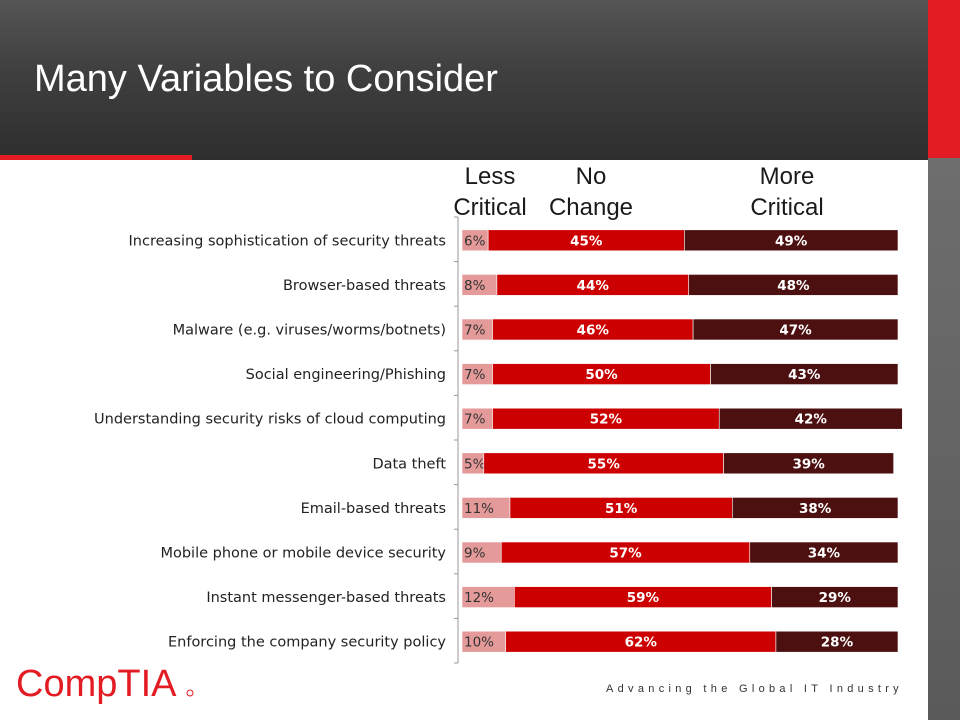 The height and width of the screenshot is (720, 960). Describe the element at coordinates (475, 554) in the screenshot. I see `data-label: 9%` at that location.